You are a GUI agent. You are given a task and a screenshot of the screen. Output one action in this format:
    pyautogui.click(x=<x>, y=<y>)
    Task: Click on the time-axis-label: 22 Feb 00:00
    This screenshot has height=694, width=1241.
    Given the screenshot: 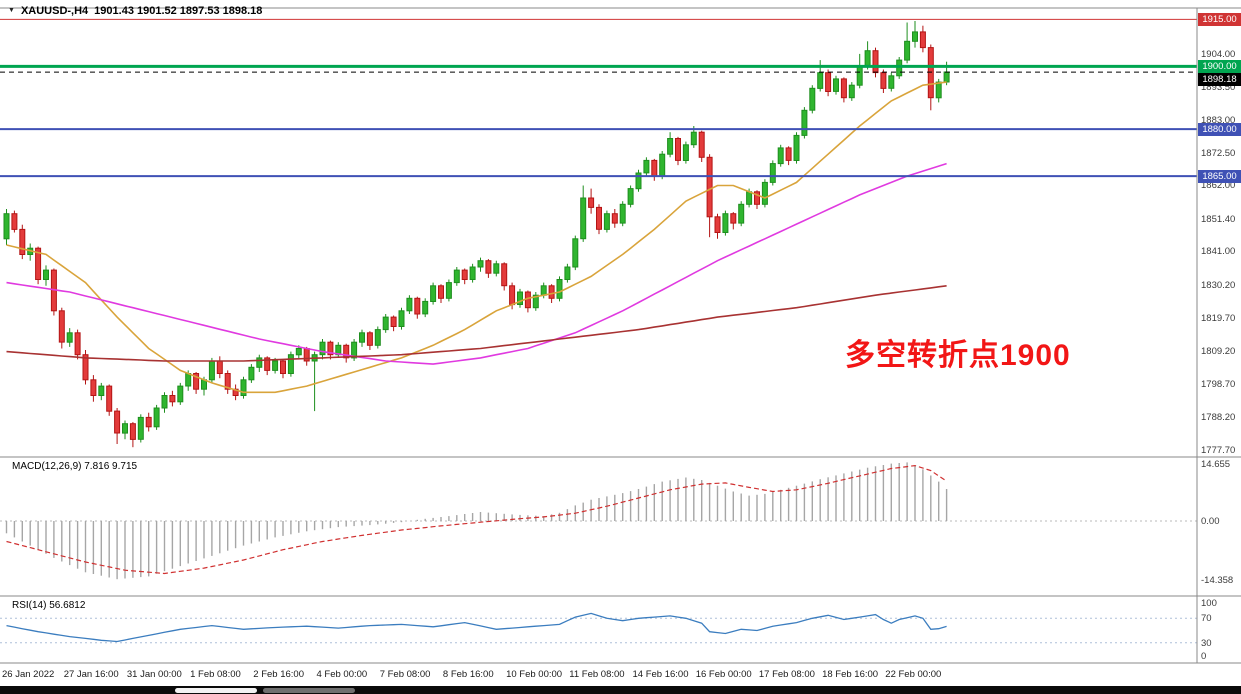 What is the action you would take?
    pyautogui.click(x=913, y=674)
    